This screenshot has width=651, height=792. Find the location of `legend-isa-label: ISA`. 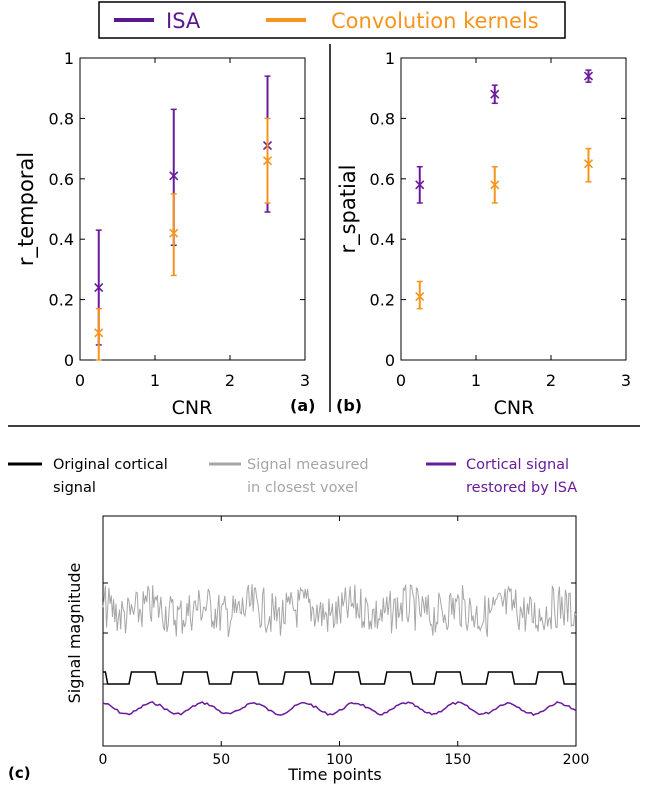

legend-isa-label: ISA is located at coordinates (183, 21).